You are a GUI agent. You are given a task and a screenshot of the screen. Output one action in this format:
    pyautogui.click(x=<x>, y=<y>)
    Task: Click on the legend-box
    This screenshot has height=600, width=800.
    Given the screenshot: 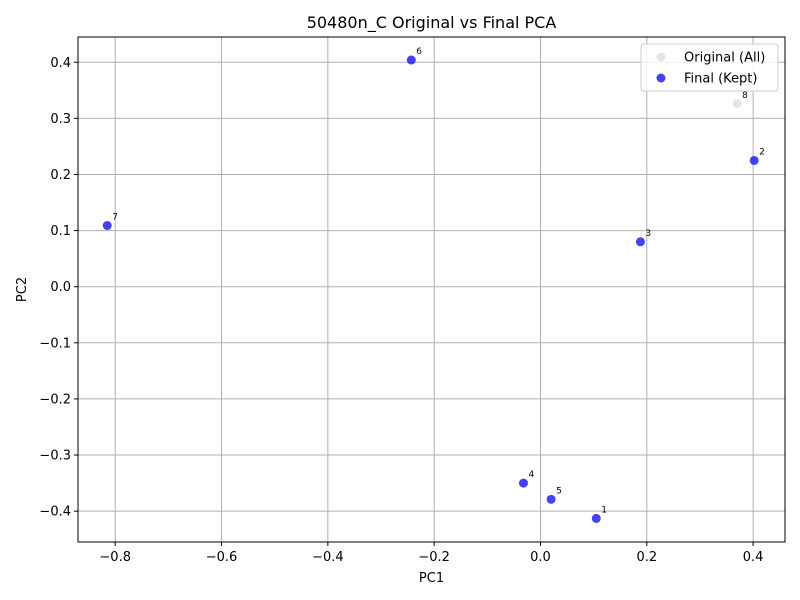 What is the action you would take?
    pyautogui.click(x=709, y=67)
    